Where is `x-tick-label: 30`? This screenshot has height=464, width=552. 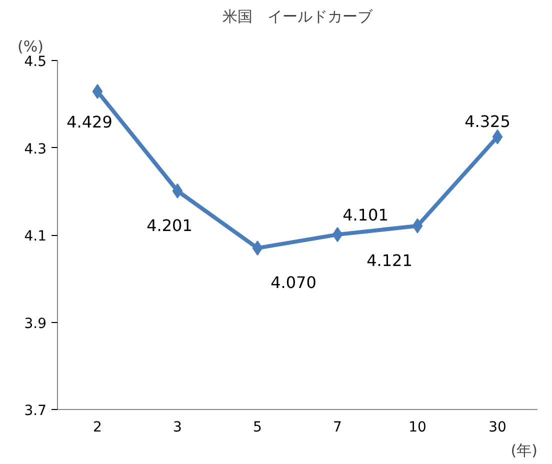
x-tick-label: 30 is located at coordinates (497, 428).